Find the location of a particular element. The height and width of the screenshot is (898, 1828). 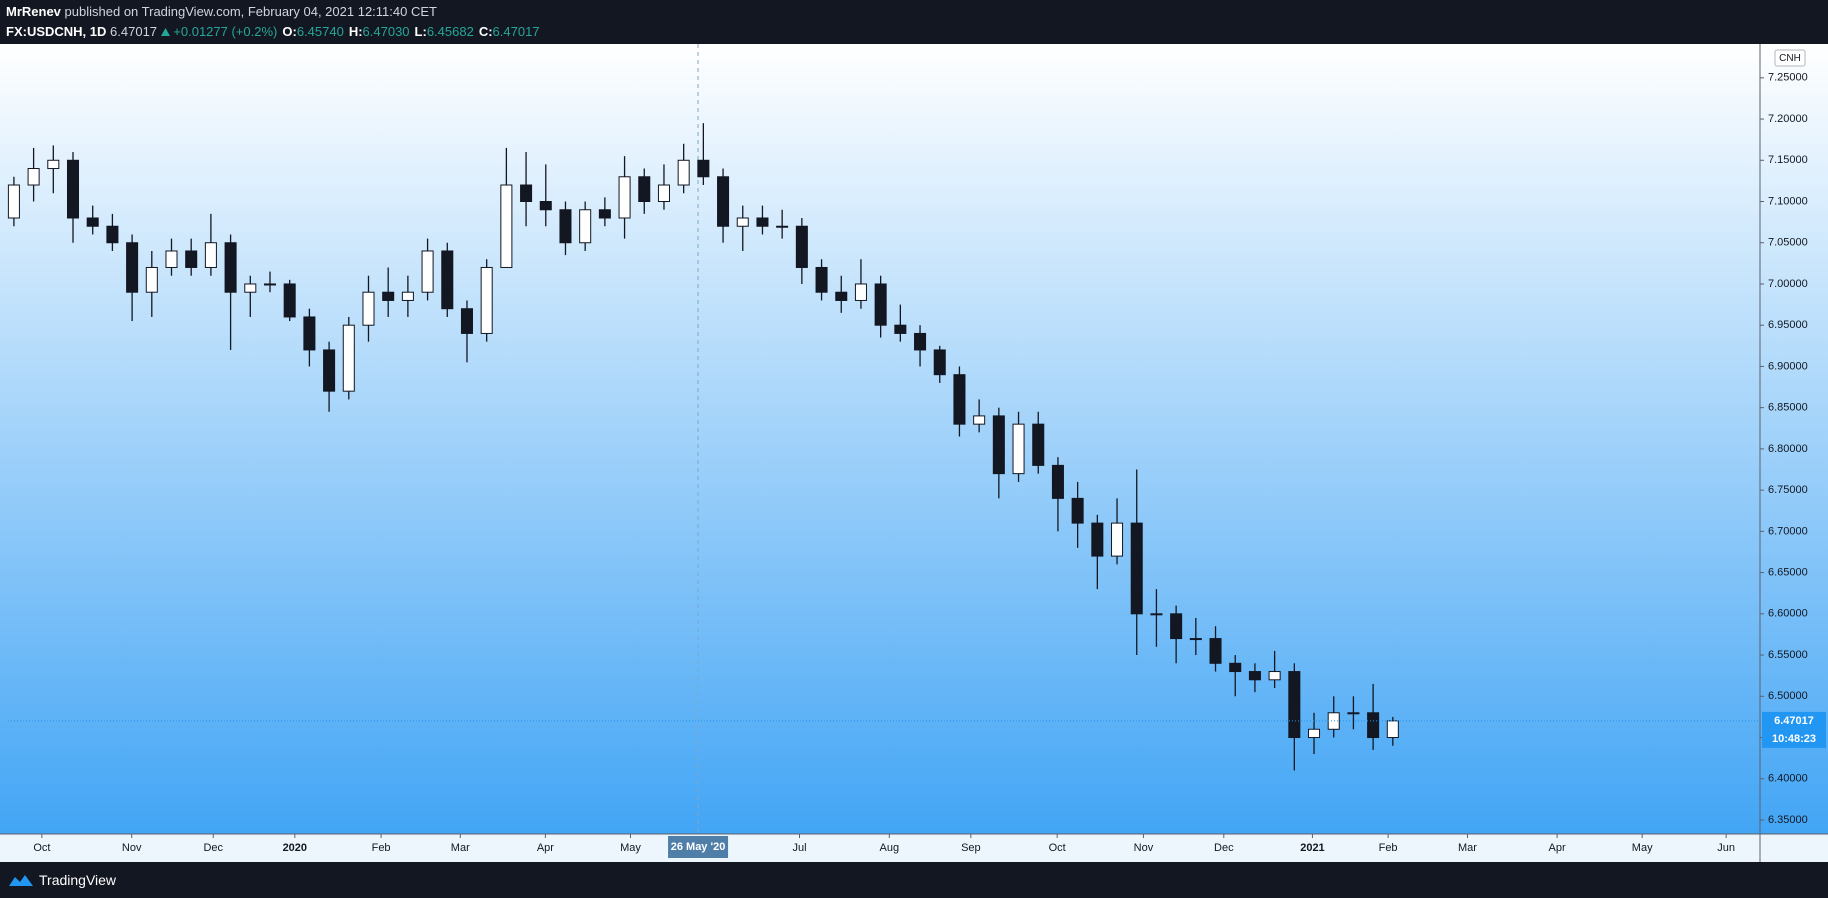

x-tick-label: May is located at coordinates (630, 848).